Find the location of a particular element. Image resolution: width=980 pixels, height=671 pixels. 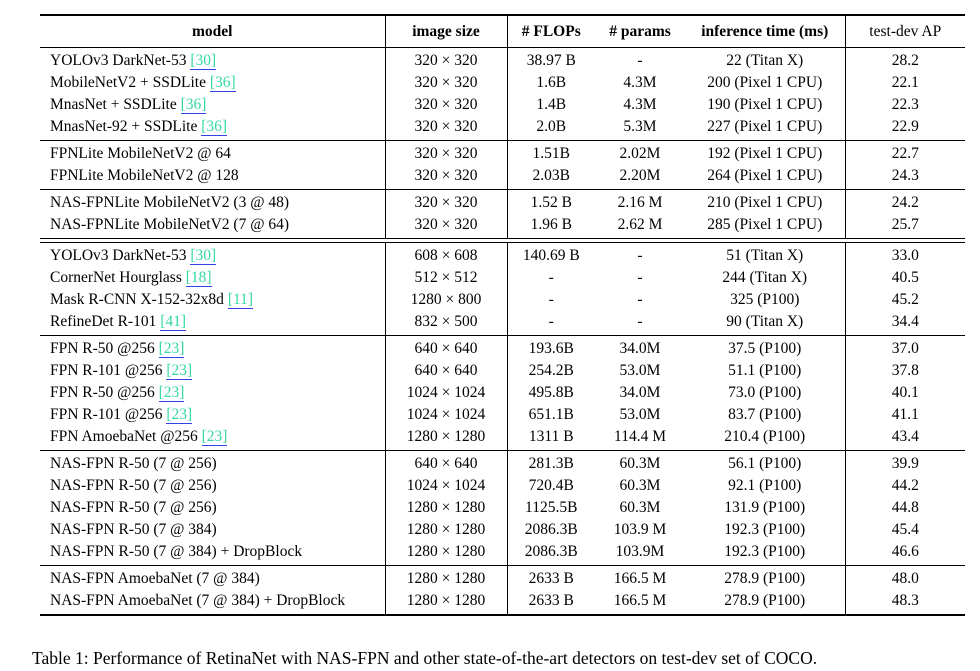

inference-cell: 192 (Pixel 1 CPU) is located at coordinates (765, 152).